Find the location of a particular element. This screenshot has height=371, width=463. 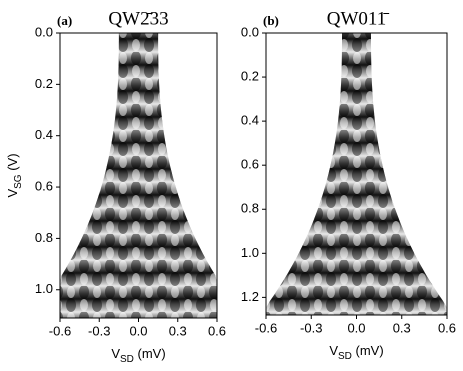

y-tick-label: 1.2 is located at coordinates (250, 296).